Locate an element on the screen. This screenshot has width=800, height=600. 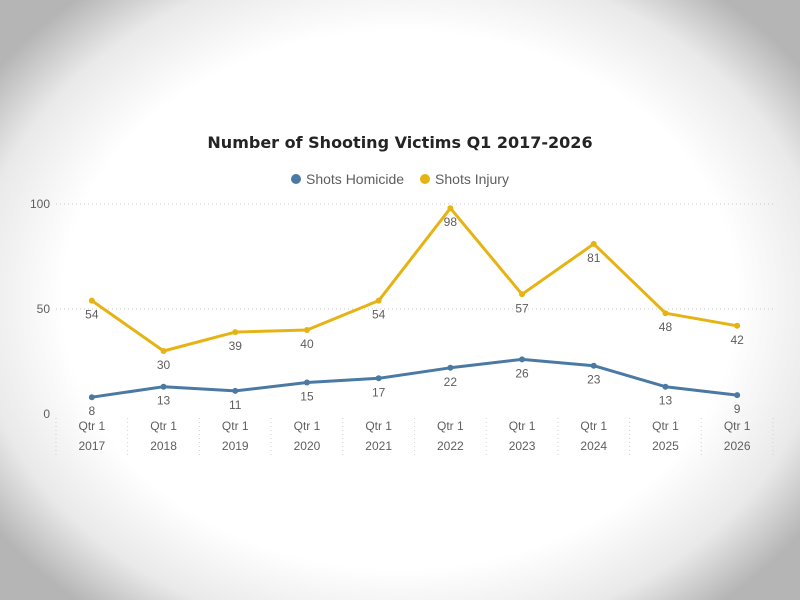
x-tick-label-year: 2023 is located at coordinates (522, 446).